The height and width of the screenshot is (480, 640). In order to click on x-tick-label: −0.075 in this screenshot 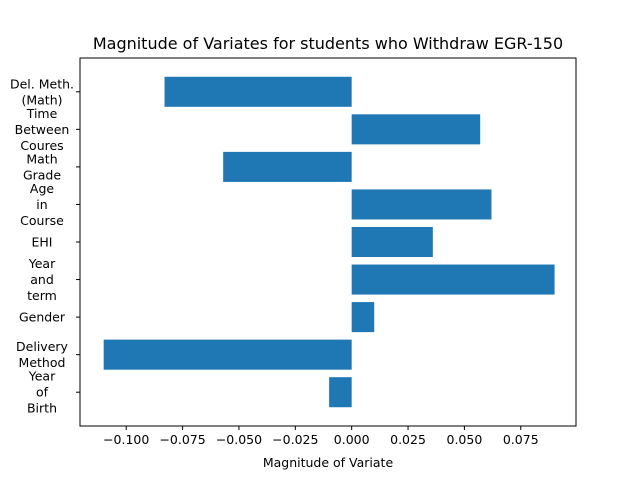, I will do `click(182, 439)`.